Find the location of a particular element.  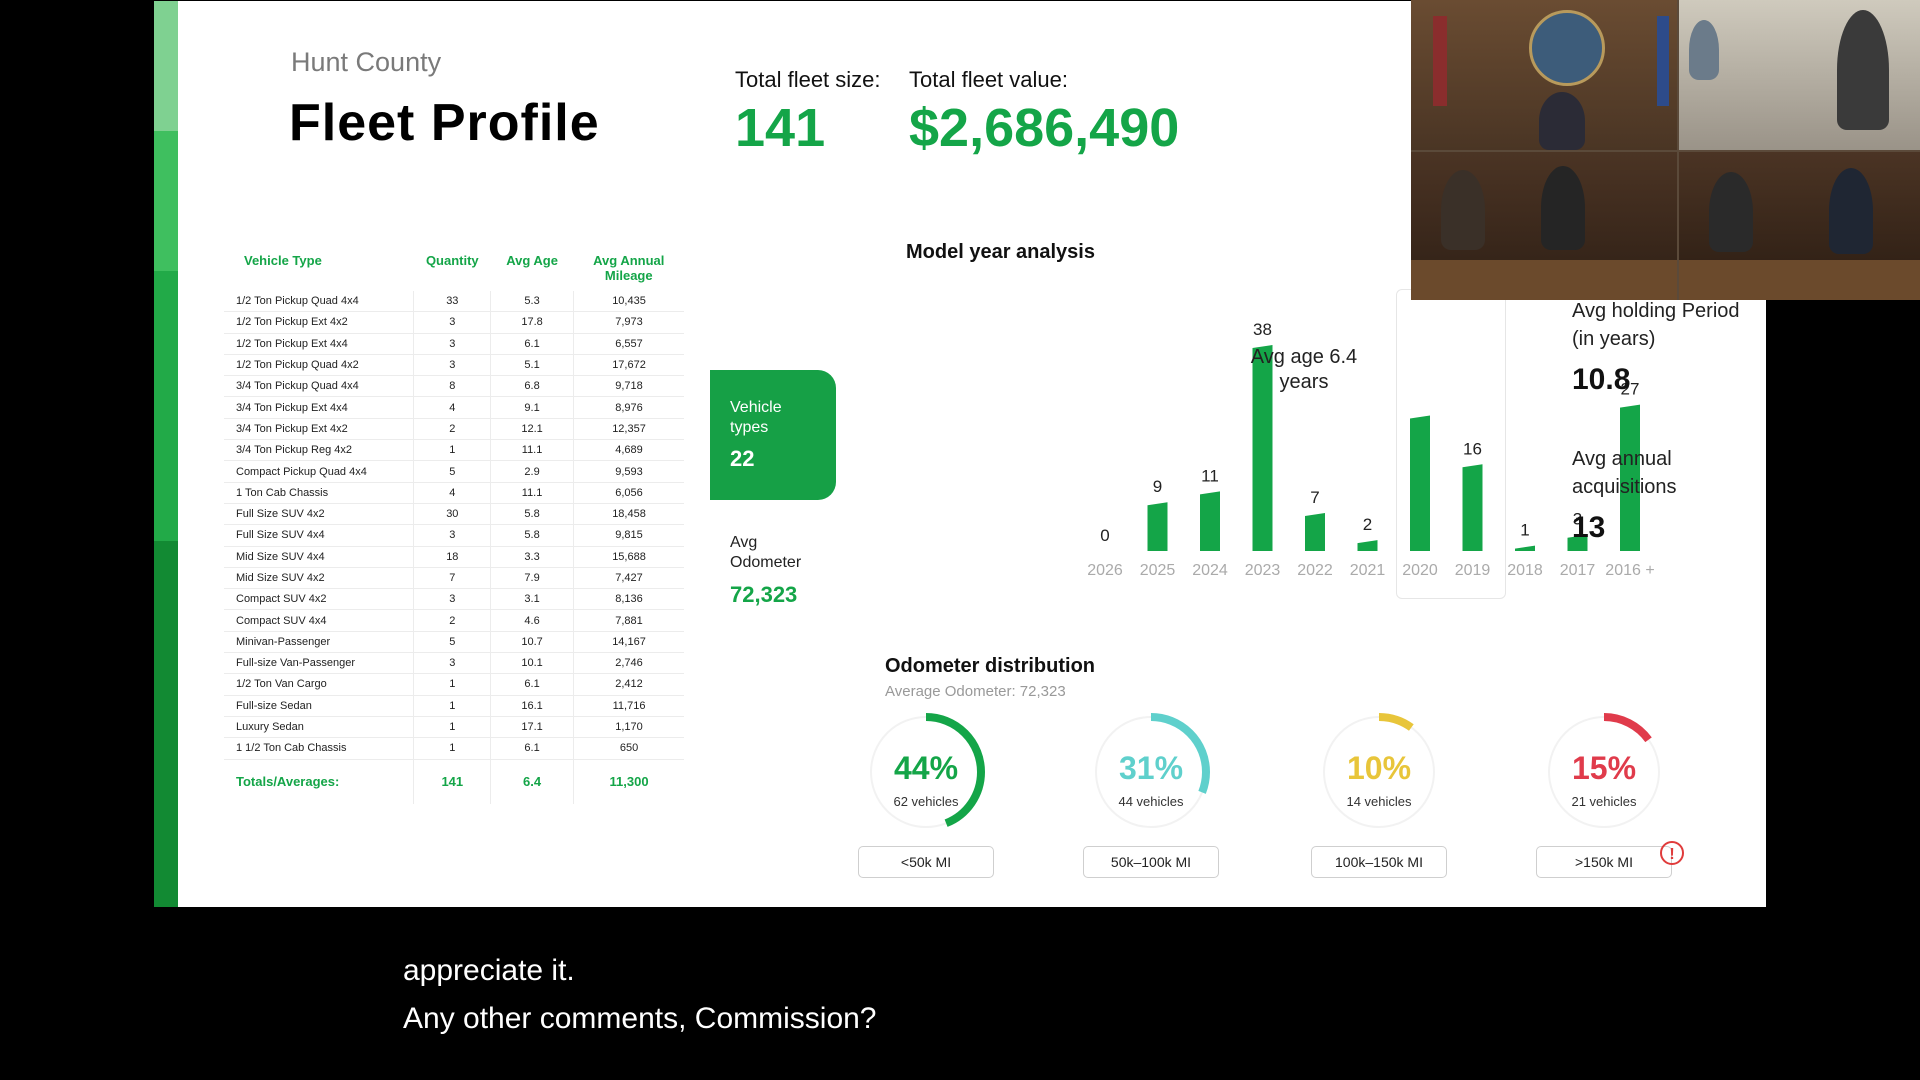

table-row: 3/4 Ton Pickup Reg 4x2 1 11.1 4,689 is located at coordinates (529, 450).